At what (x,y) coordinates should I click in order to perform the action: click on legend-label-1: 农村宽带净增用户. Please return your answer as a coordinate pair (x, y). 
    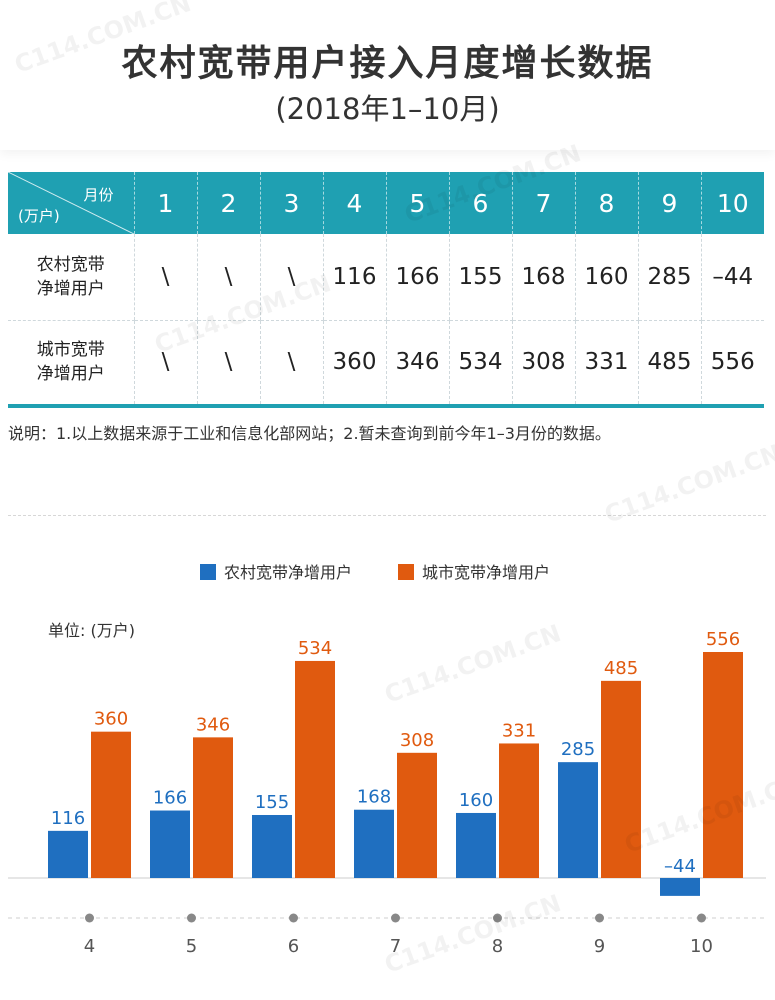
    Looking at the image, I should click on (288, 572).